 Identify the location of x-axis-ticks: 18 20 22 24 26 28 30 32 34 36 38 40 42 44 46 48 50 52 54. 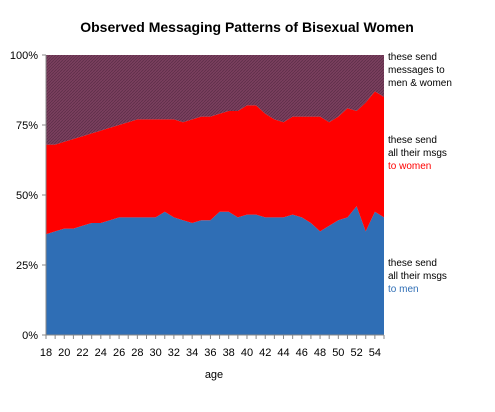
(212, 347).